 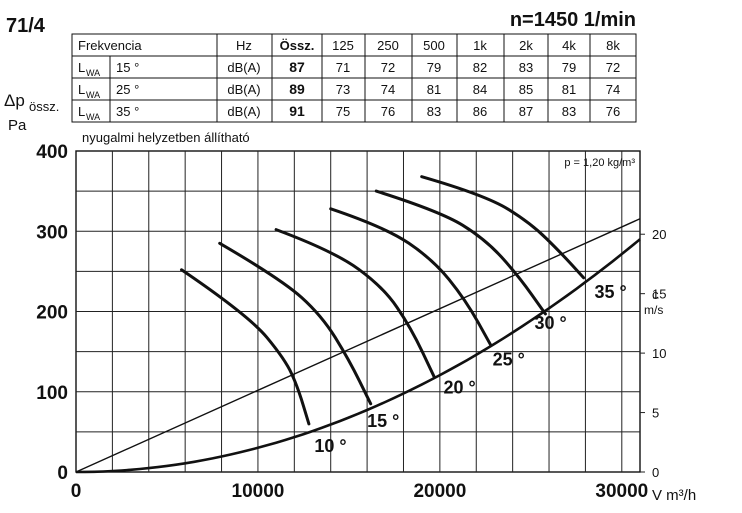 What do you see at coordinates (297, 111) in the screenshot?
I see `table-row-total: 91` at bounding box center [297, 111].